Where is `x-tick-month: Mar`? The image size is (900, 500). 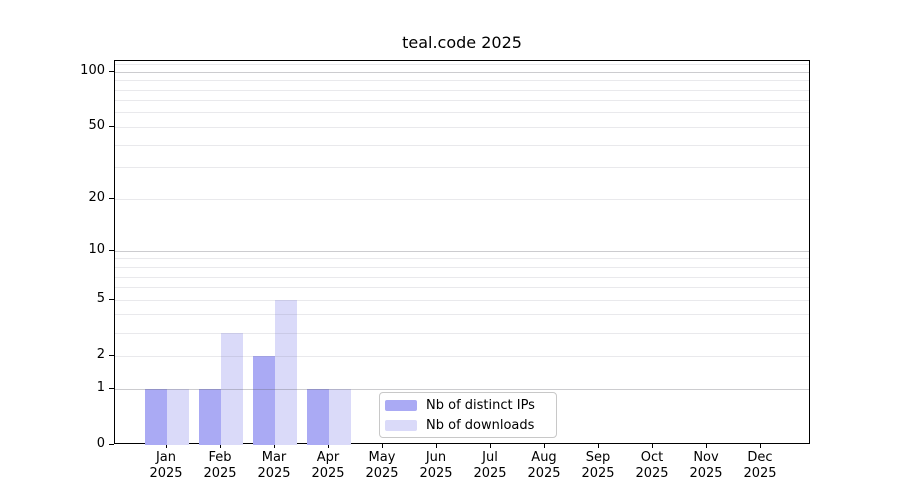
x-tick-month: Mar is located at coordinates (274, 457).